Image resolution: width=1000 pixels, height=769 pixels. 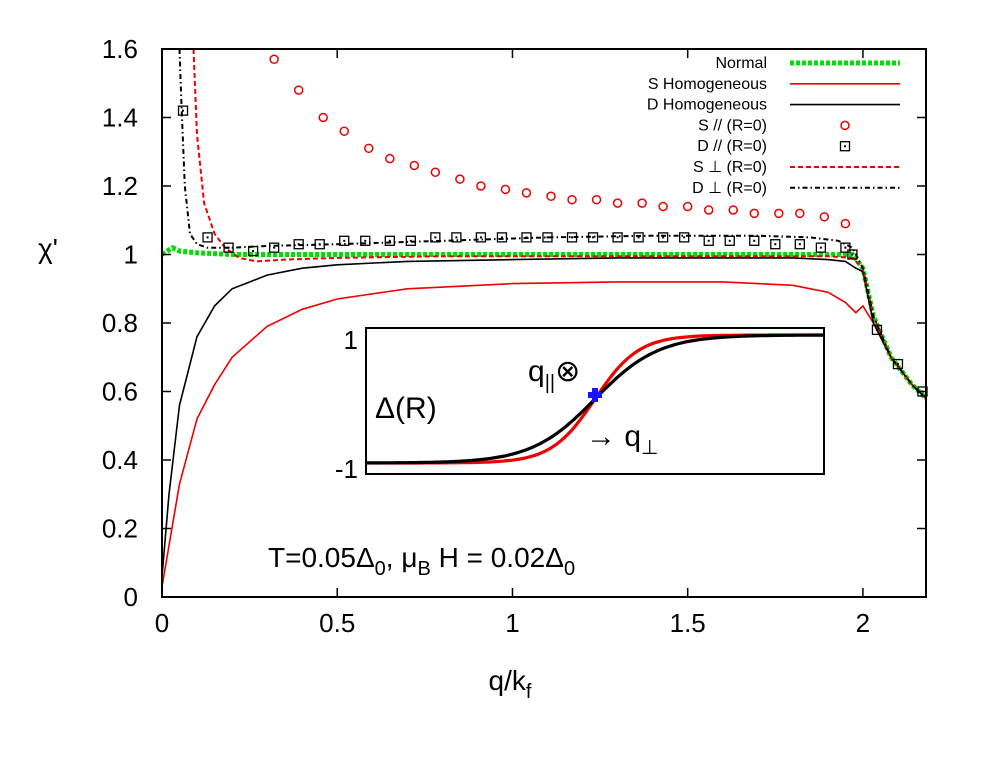 I want to click on inset-label-parallel: q||⊗, so click(x=554, y=374).